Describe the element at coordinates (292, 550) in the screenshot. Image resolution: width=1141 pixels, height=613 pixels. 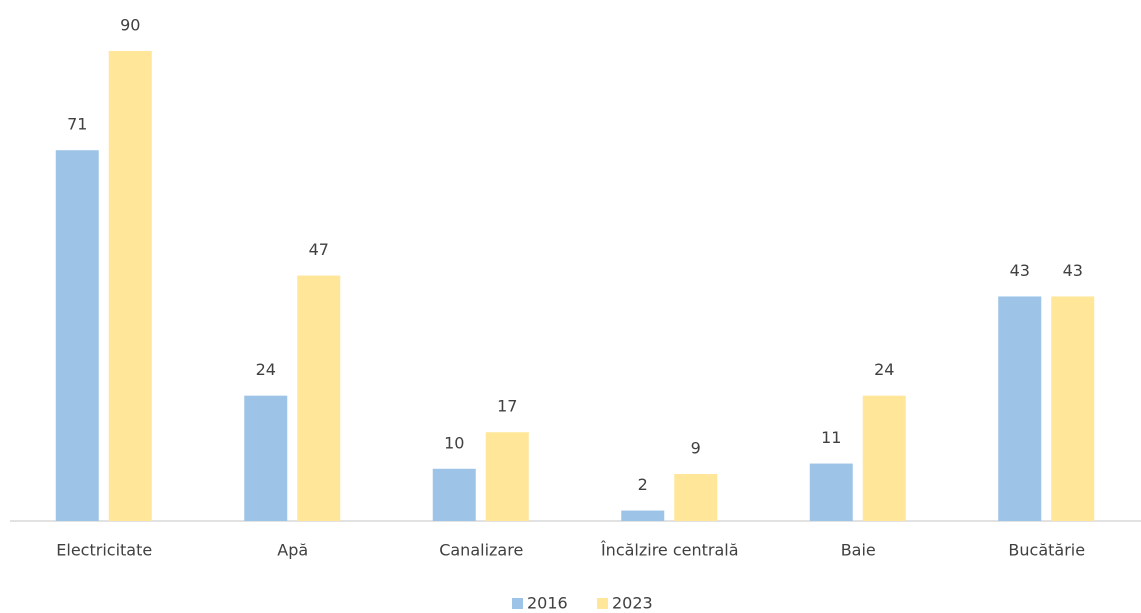
I see `x-tick-label: Apă` at that location.